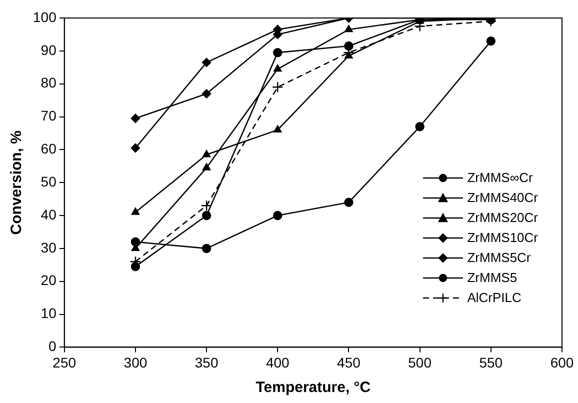 The image size is (578, 403). Describe the element at coordinates (206, 362) in the screenshot. I see `x-tick-label: 350` at that location.